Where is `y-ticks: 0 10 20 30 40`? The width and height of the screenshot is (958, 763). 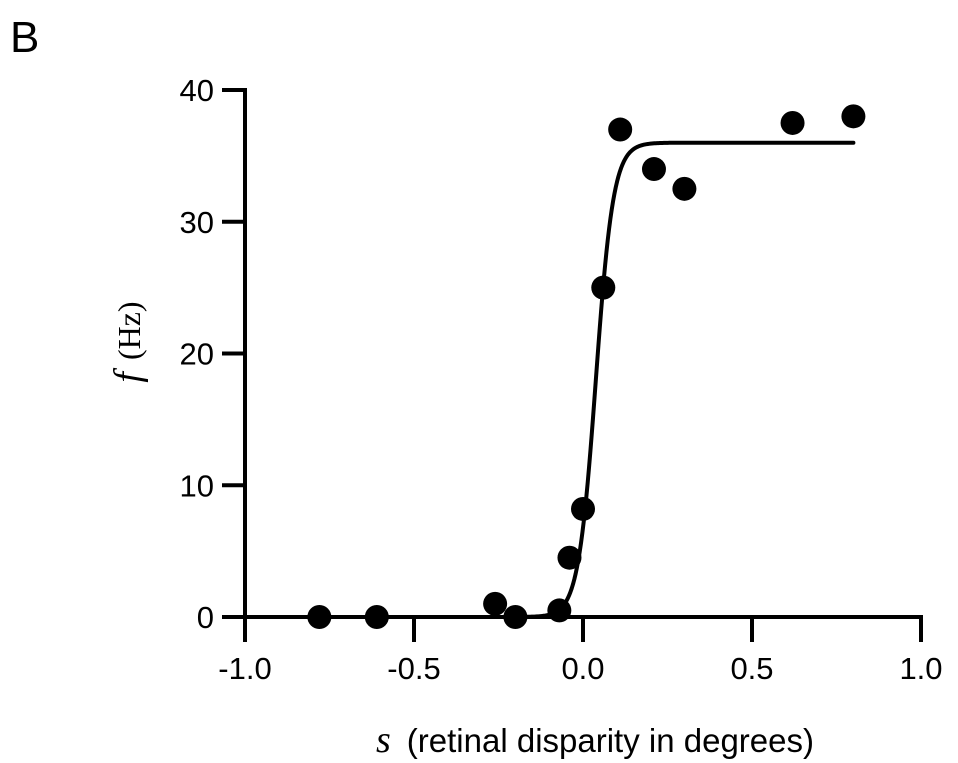
y-ticks: 0 10 20 30 40 is located at coordinates (212, 354).